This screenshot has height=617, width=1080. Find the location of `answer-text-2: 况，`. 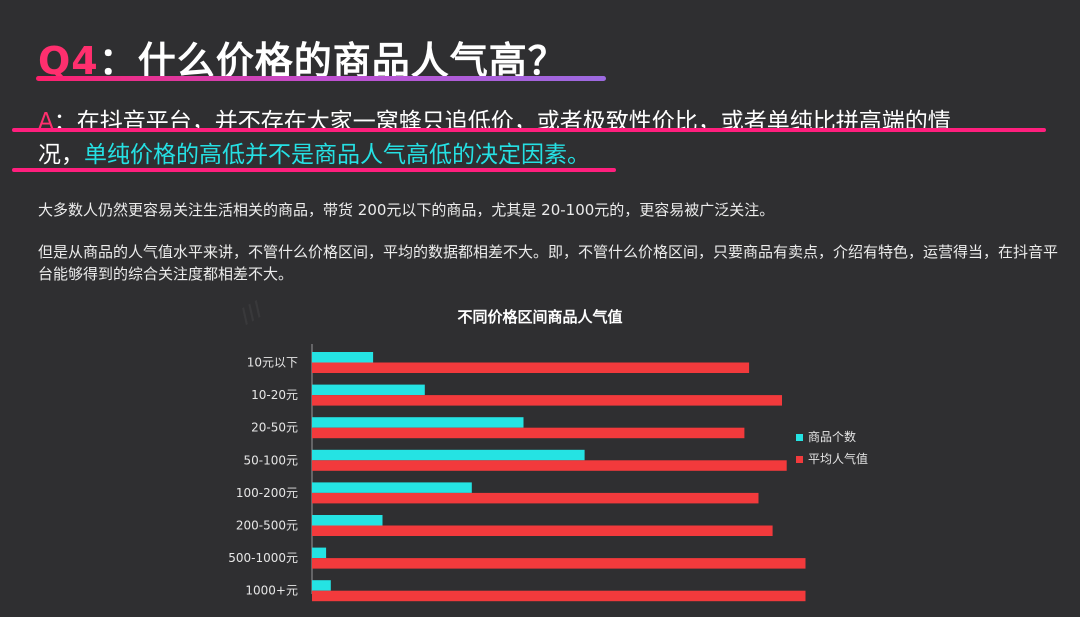

answer-text-2: 况， is located at coordinates (61, 155).